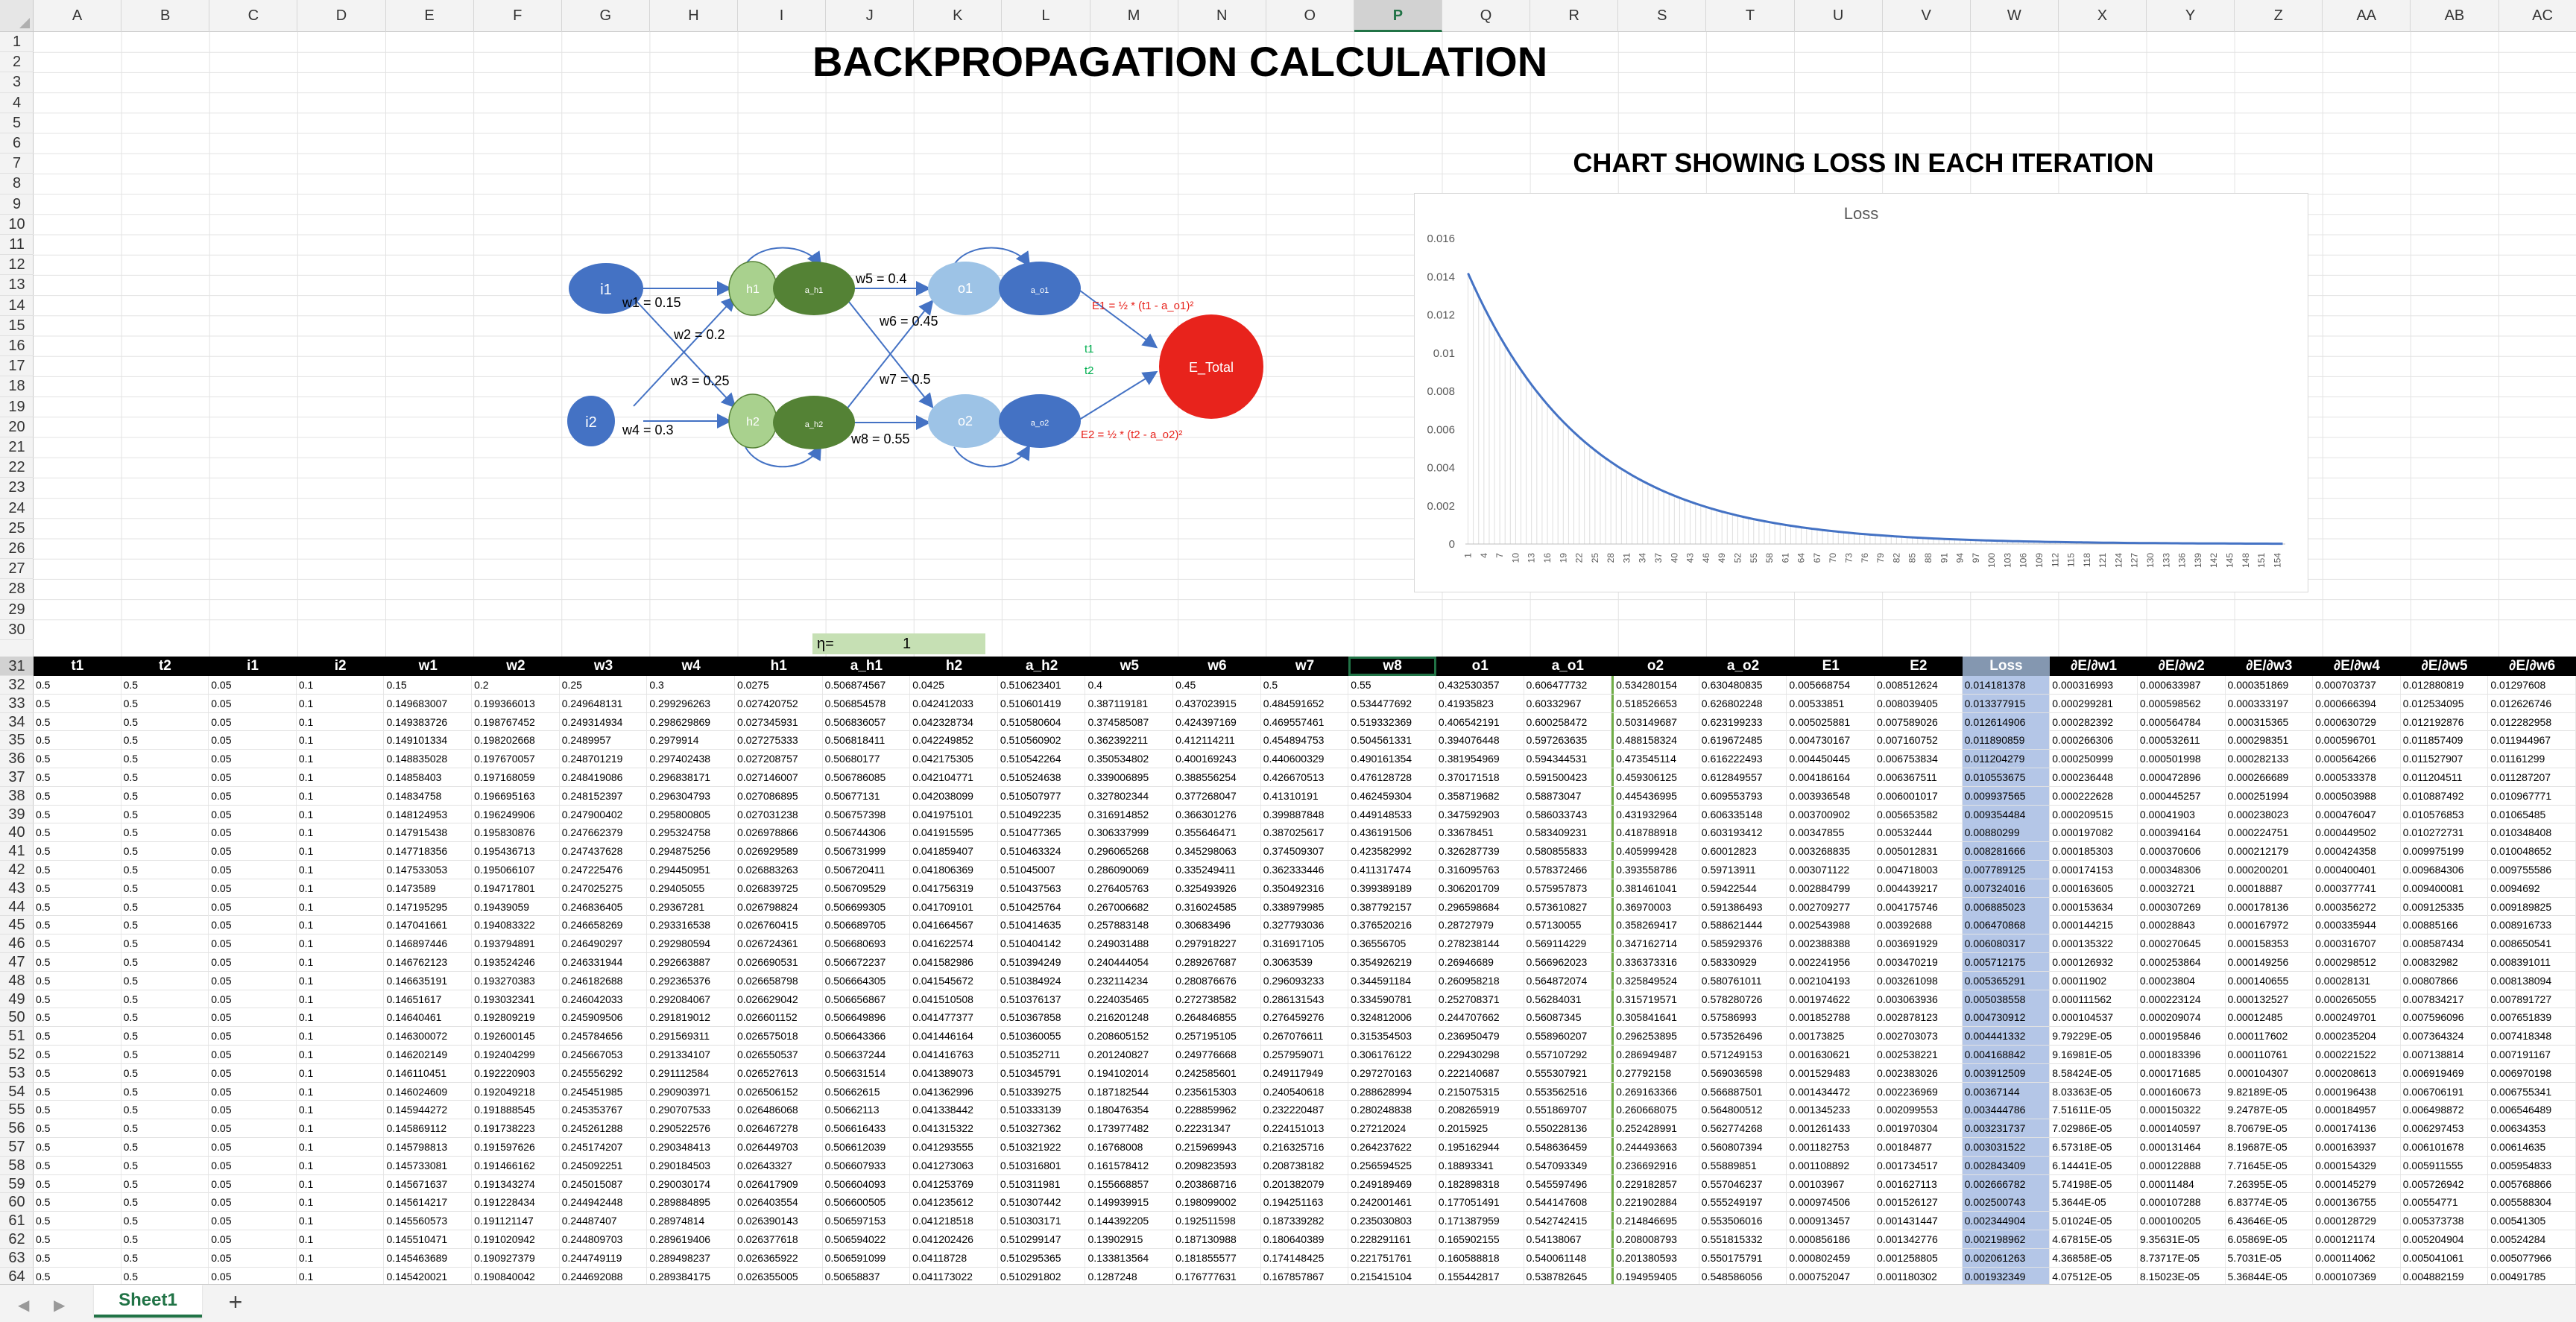  What do you see at coordinates (1392, 1036) in the screenshot?
I see `table-cell: 0.315354503` at bounding box center [1392, 1036].